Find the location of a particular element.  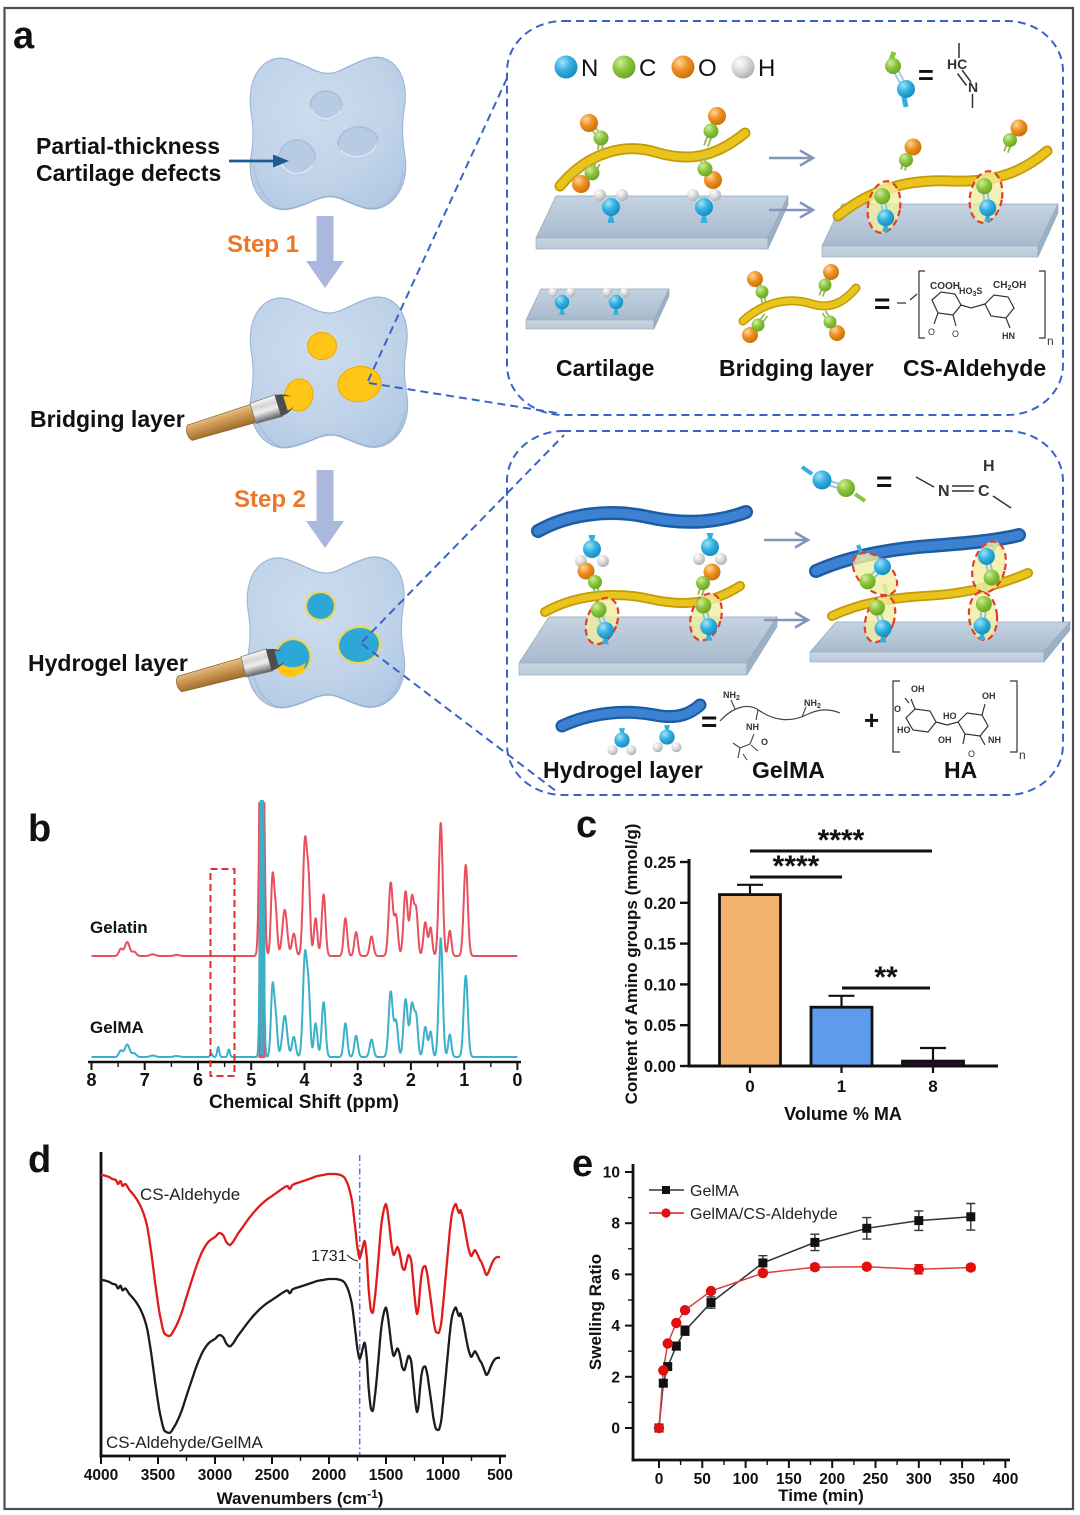

svg-text: 500 is located at coordinates (500, 1475).